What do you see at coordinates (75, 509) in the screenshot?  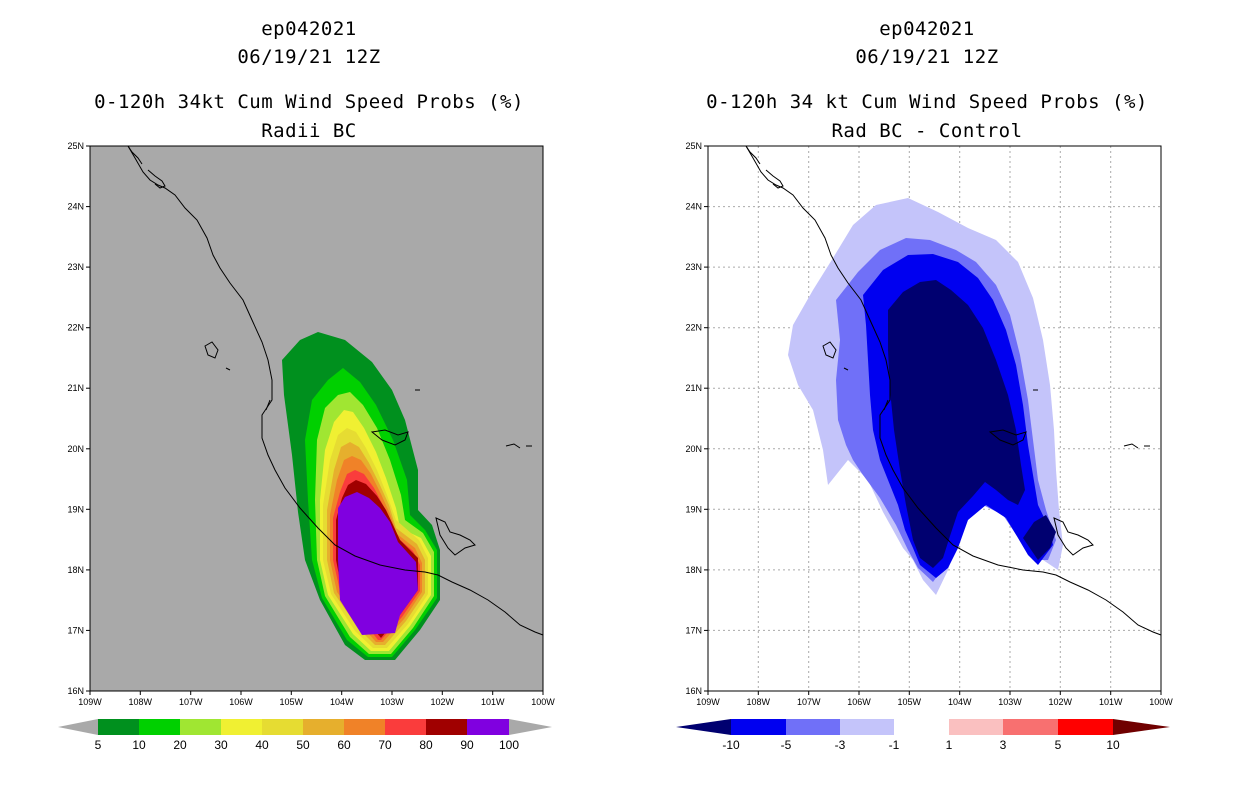 I see `left-y-tick: 19N` at bounding box center [75, 509].